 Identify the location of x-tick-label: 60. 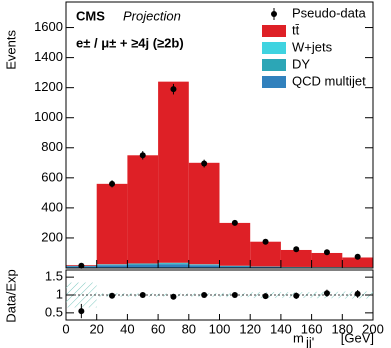
(158, 328).